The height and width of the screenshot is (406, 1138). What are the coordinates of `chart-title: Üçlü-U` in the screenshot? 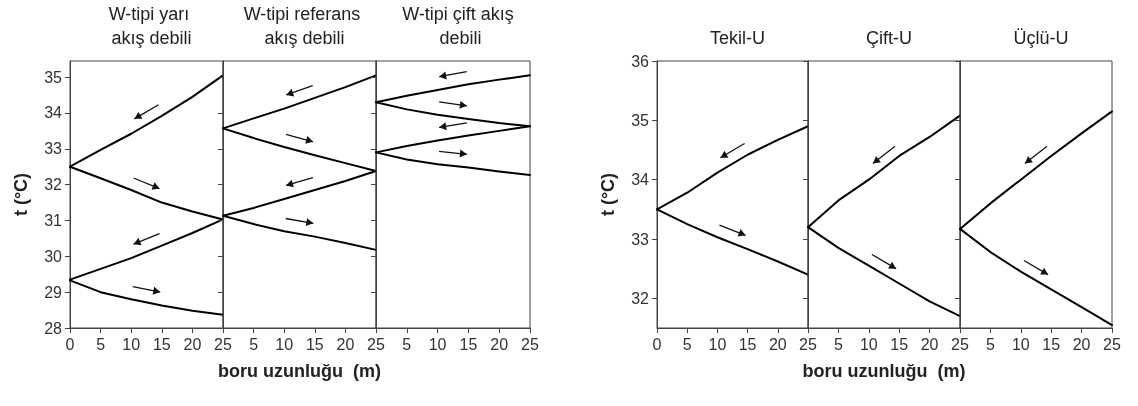 It's located at (1041, 38).